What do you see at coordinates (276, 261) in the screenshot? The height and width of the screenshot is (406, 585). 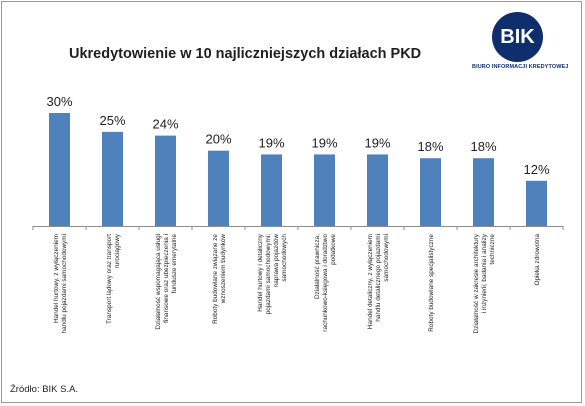 I see `x-tick-label-line: naprawa pojazdów` at bounding box center [276, 261].